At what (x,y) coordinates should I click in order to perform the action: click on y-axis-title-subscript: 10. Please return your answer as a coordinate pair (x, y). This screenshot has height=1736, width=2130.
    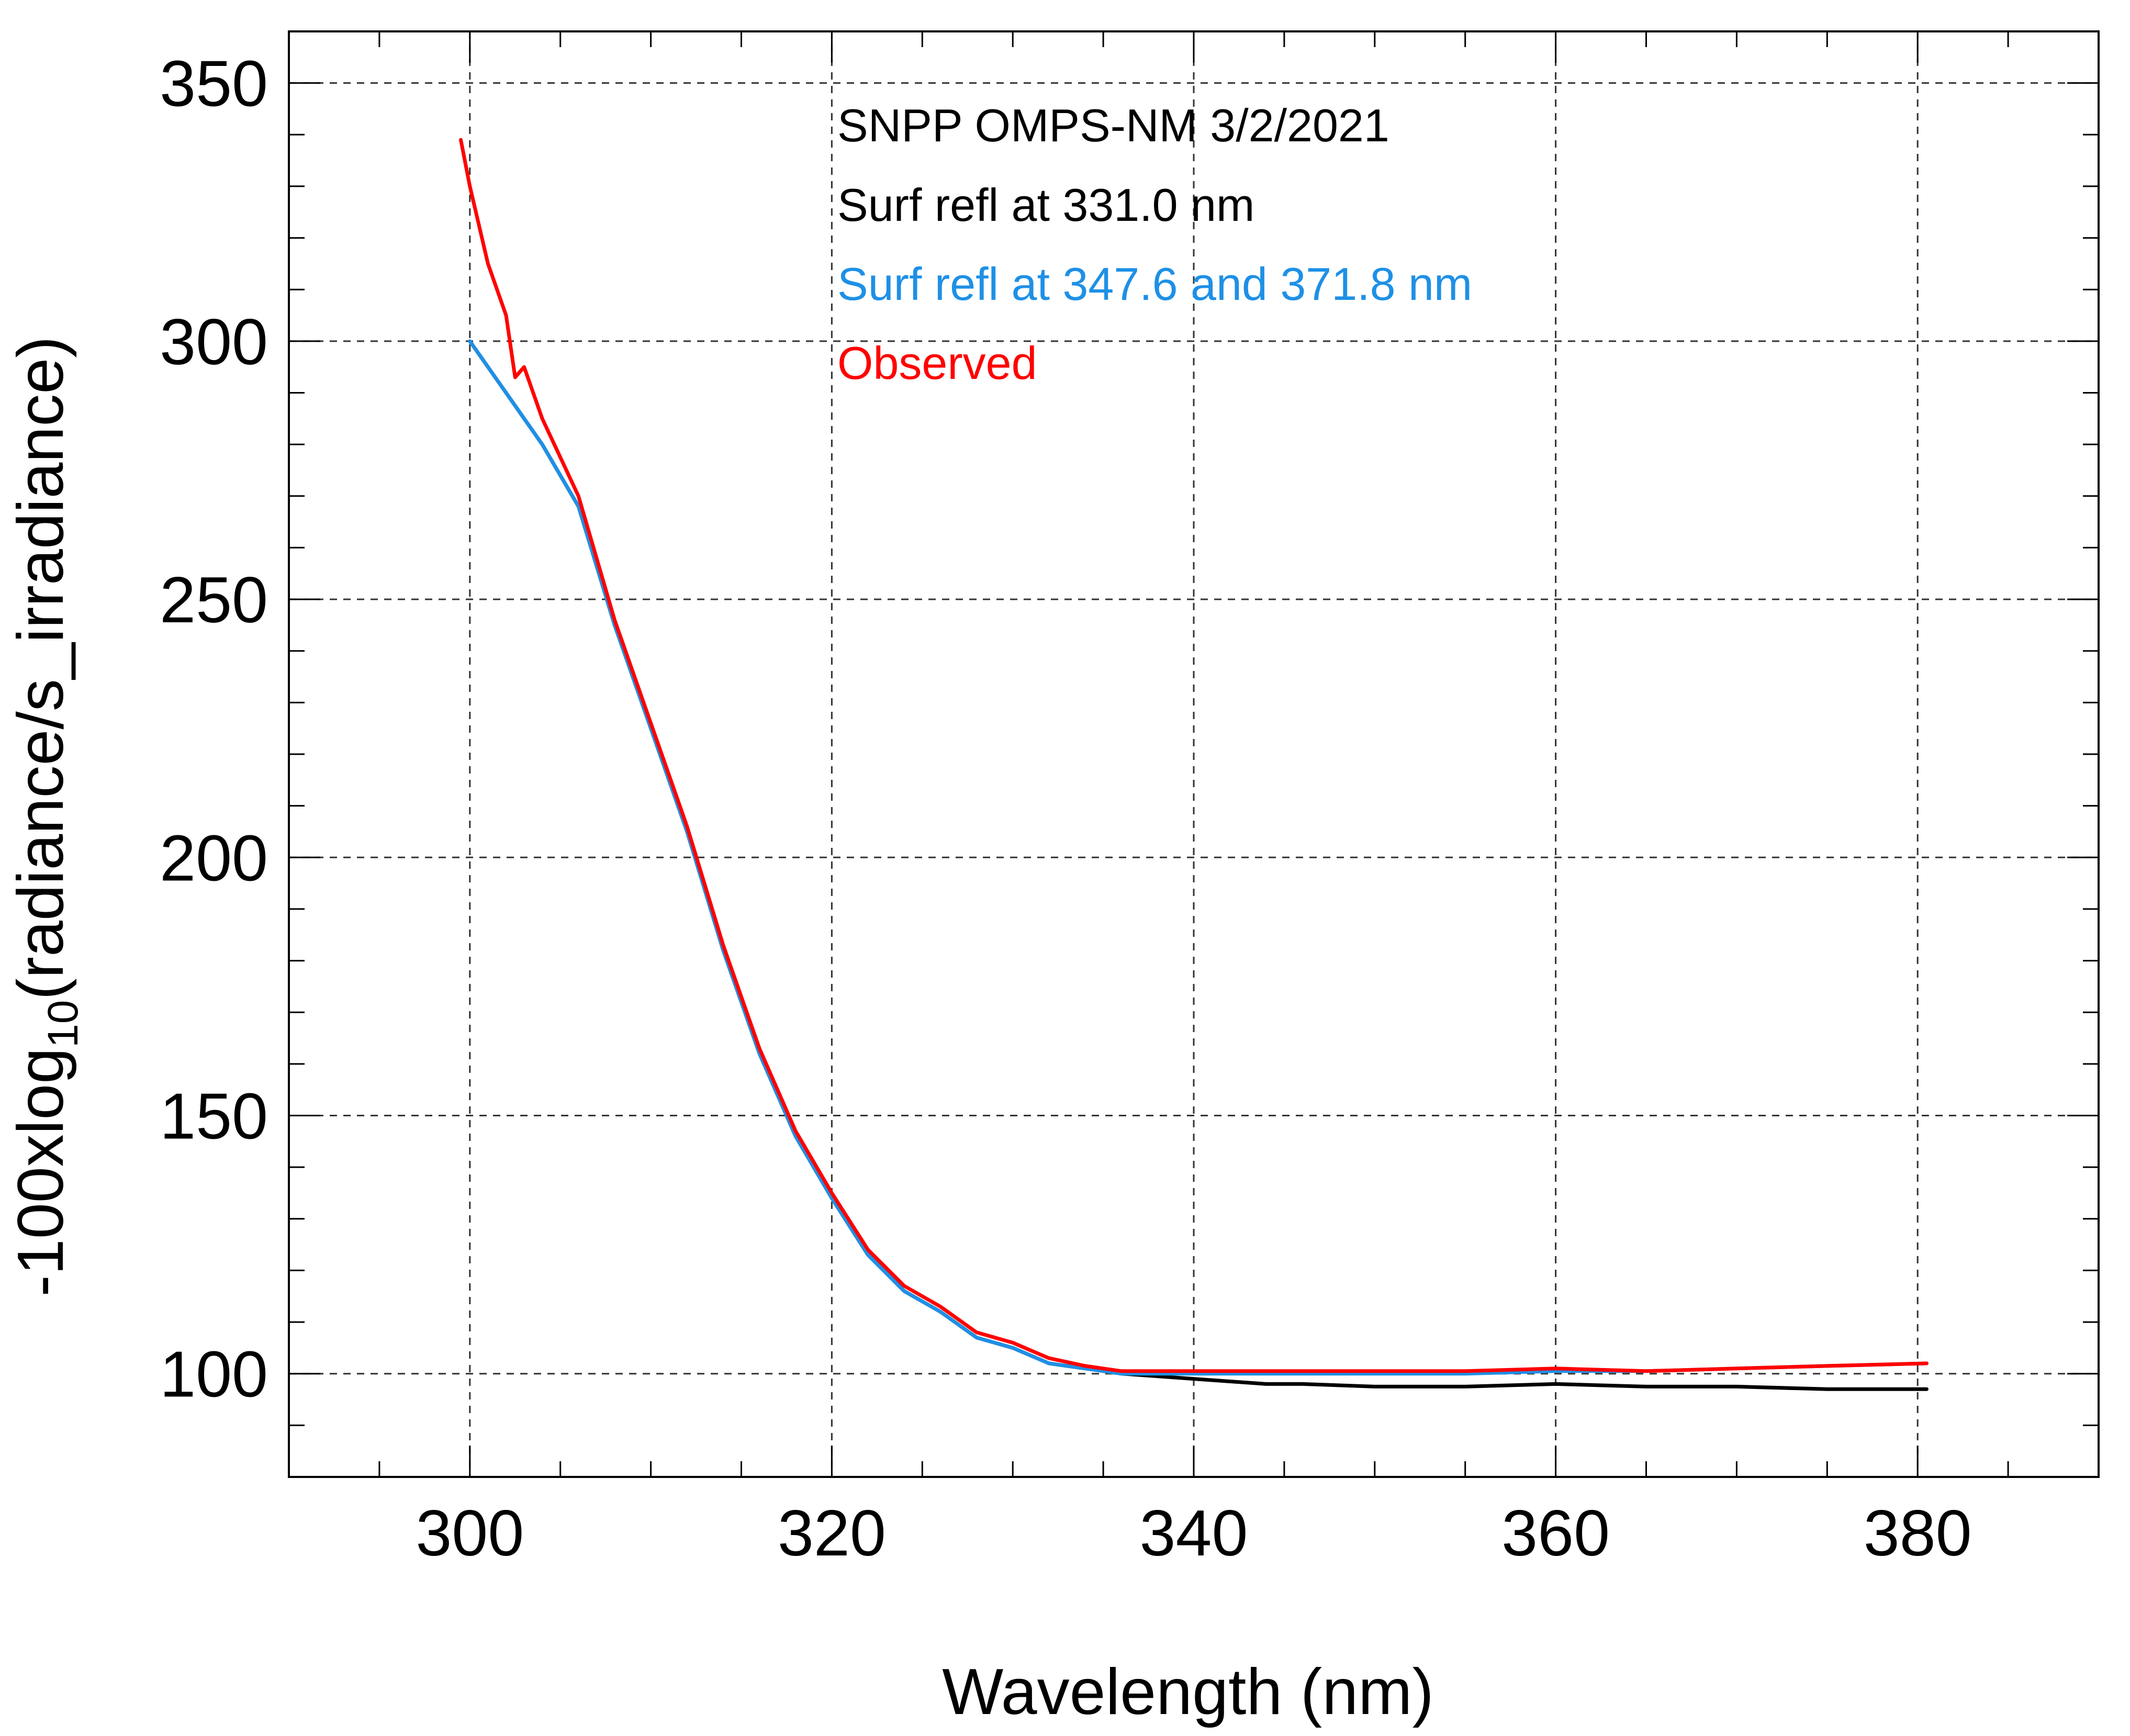
    Looking at the image, I should click on (63, 1024).